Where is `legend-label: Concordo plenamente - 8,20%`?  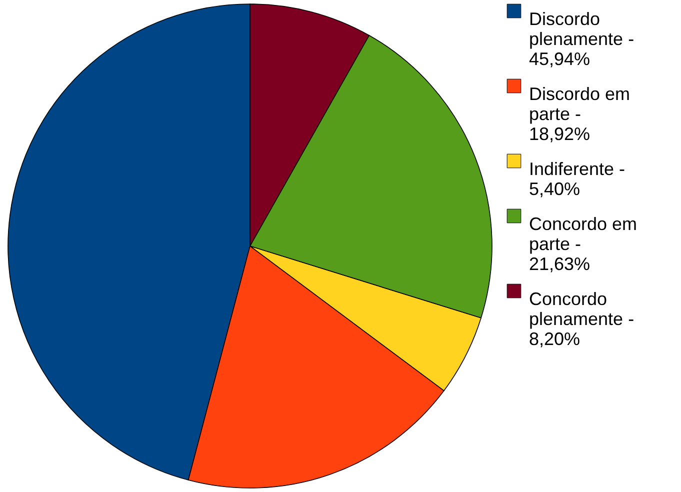 legend-label: Concordo plenamente - 8,20% is located at coordinates (581, 319).